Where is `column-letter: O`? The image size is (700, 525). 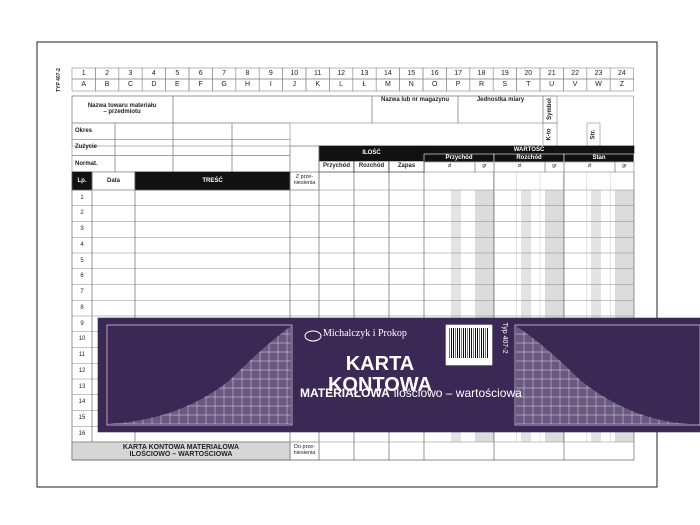 column-letter: O is located at coordinates (434, 85).